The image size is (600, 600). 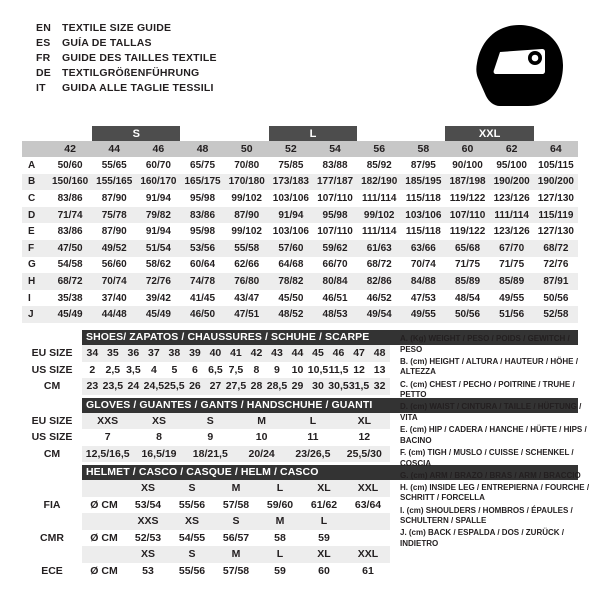 What do you see at coordinates (35, 149) in the screenshot?
I see `numbers-row-spacer` at bounding box center [35, 149].